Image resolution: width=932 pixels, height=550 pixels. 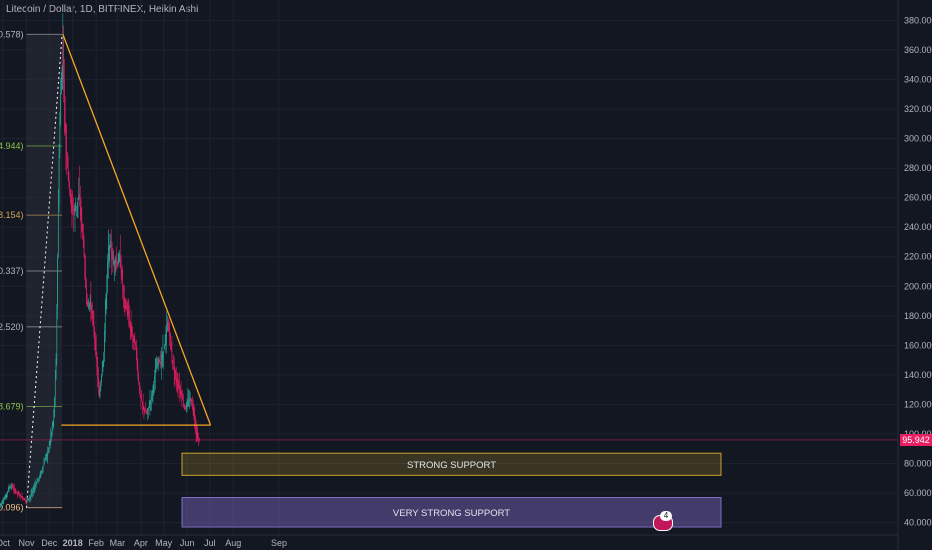 What do you see at coordinates (11, 146) in the screenshot?
I see `fib-label: 23.60%(294.944)` at bounding box center [11, 146].